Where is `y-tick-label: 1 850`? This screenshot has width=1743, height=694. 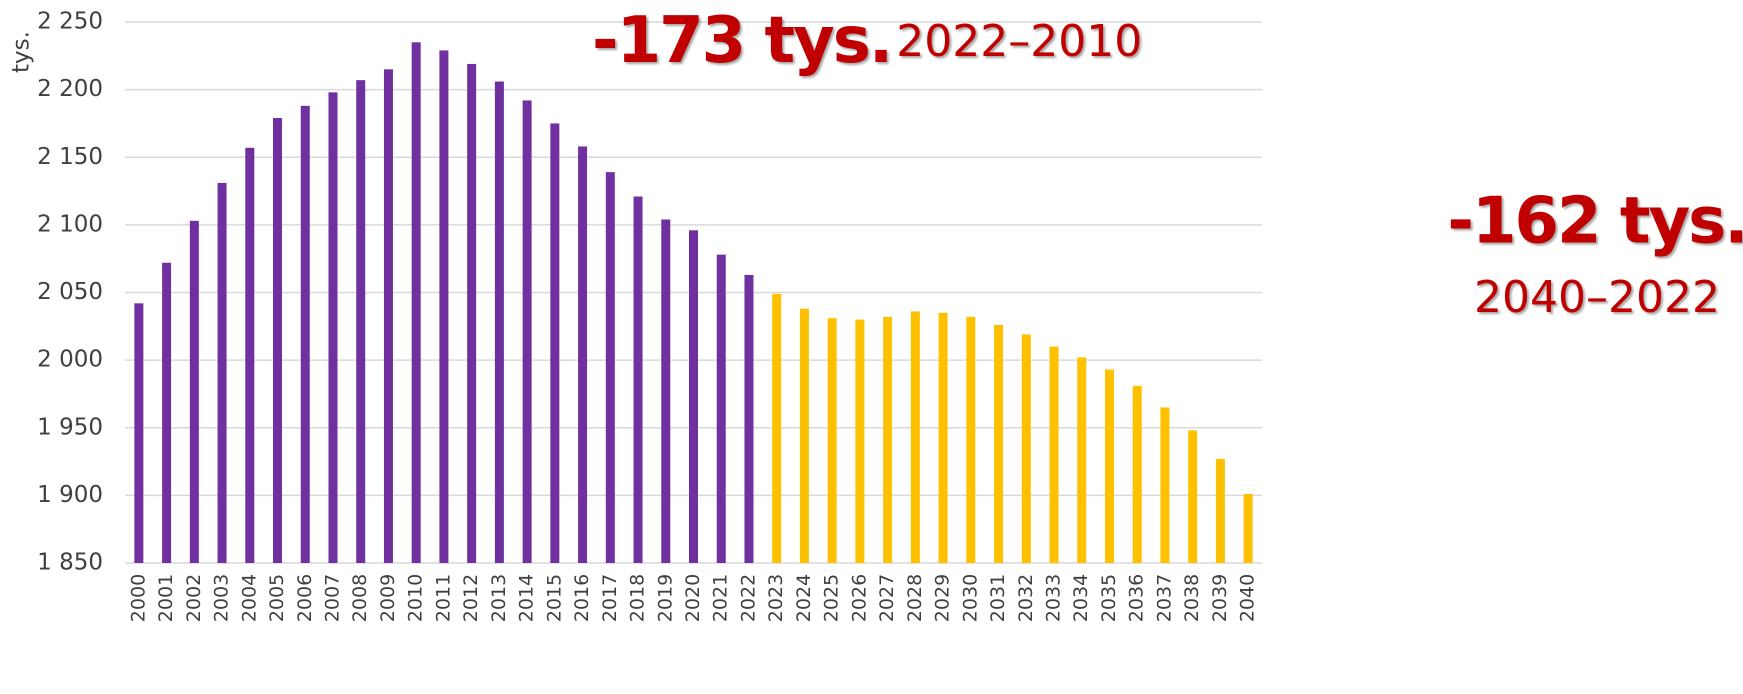 y-tick-label: 1 850 is located at coordinates (70, 563).